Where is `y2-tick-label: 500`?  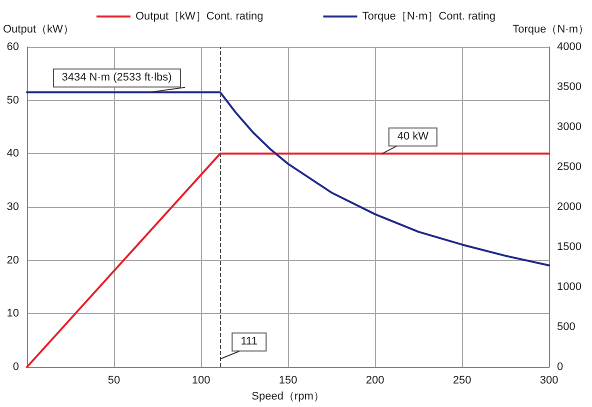 y2-tick-label: 500 is located at coordinates (566, 327).